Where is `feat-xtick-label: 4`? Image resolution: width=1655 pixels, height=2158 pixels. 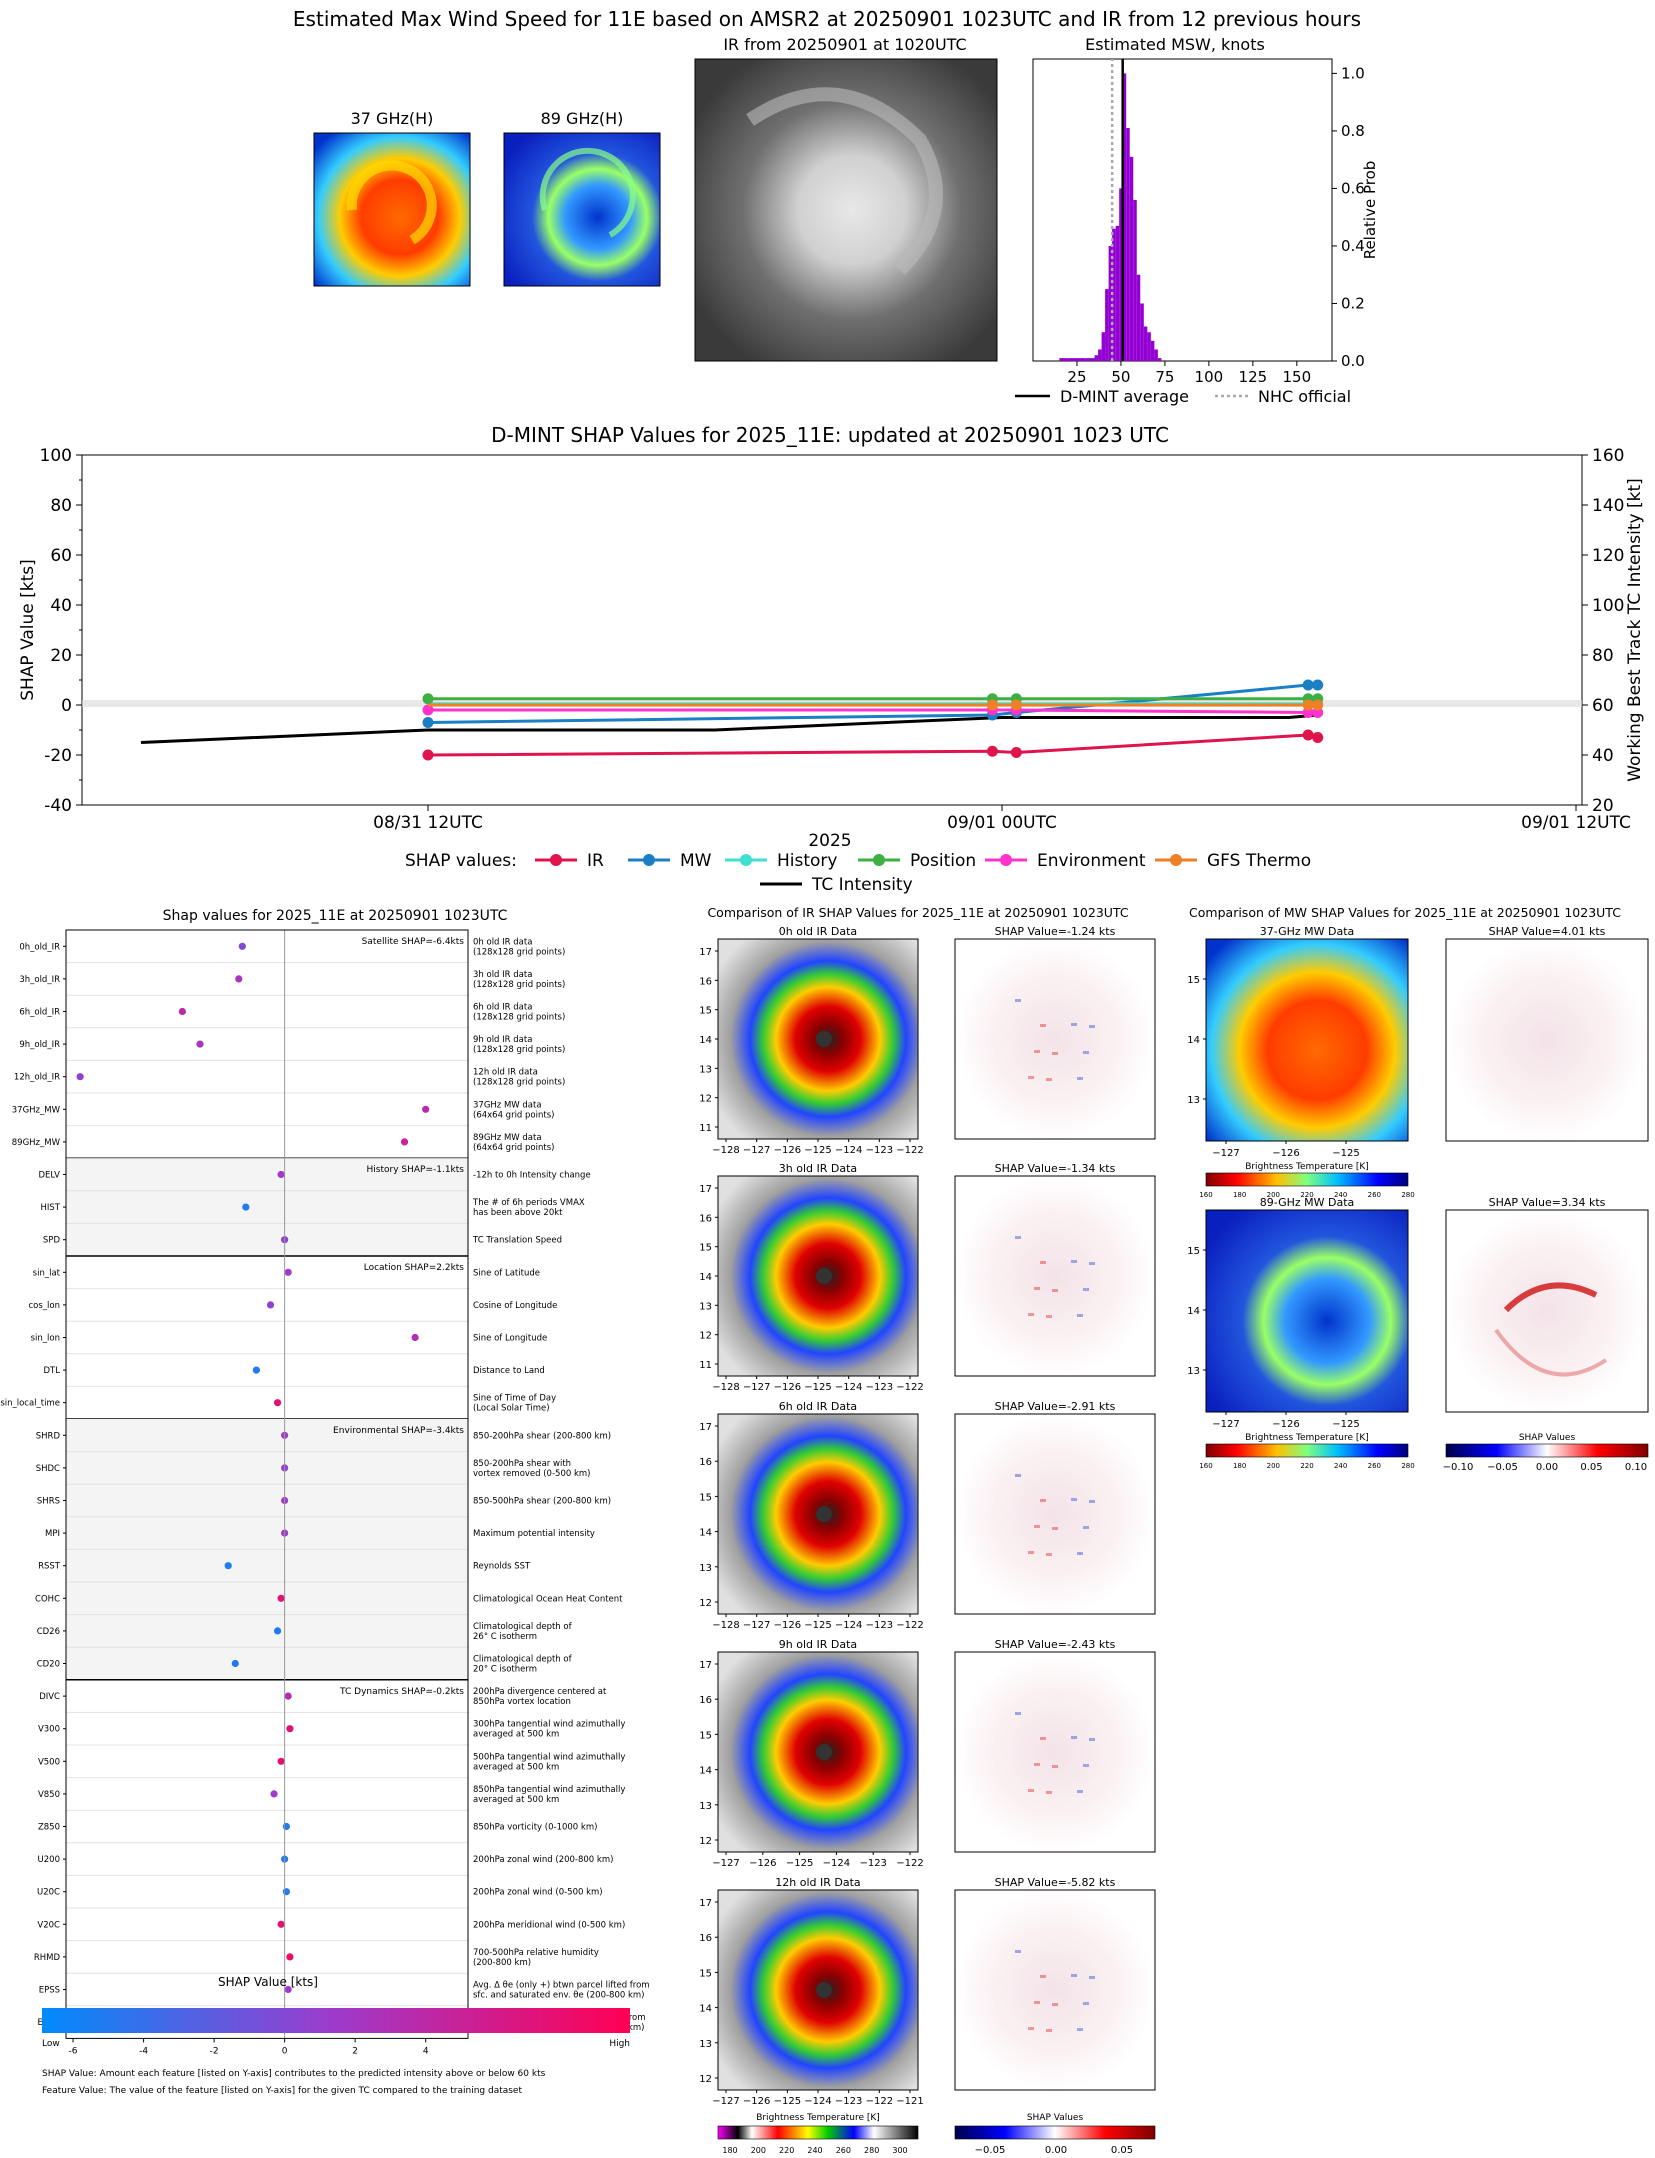 feat-xtick-label: 4 is located at coordinates (426, 2051).